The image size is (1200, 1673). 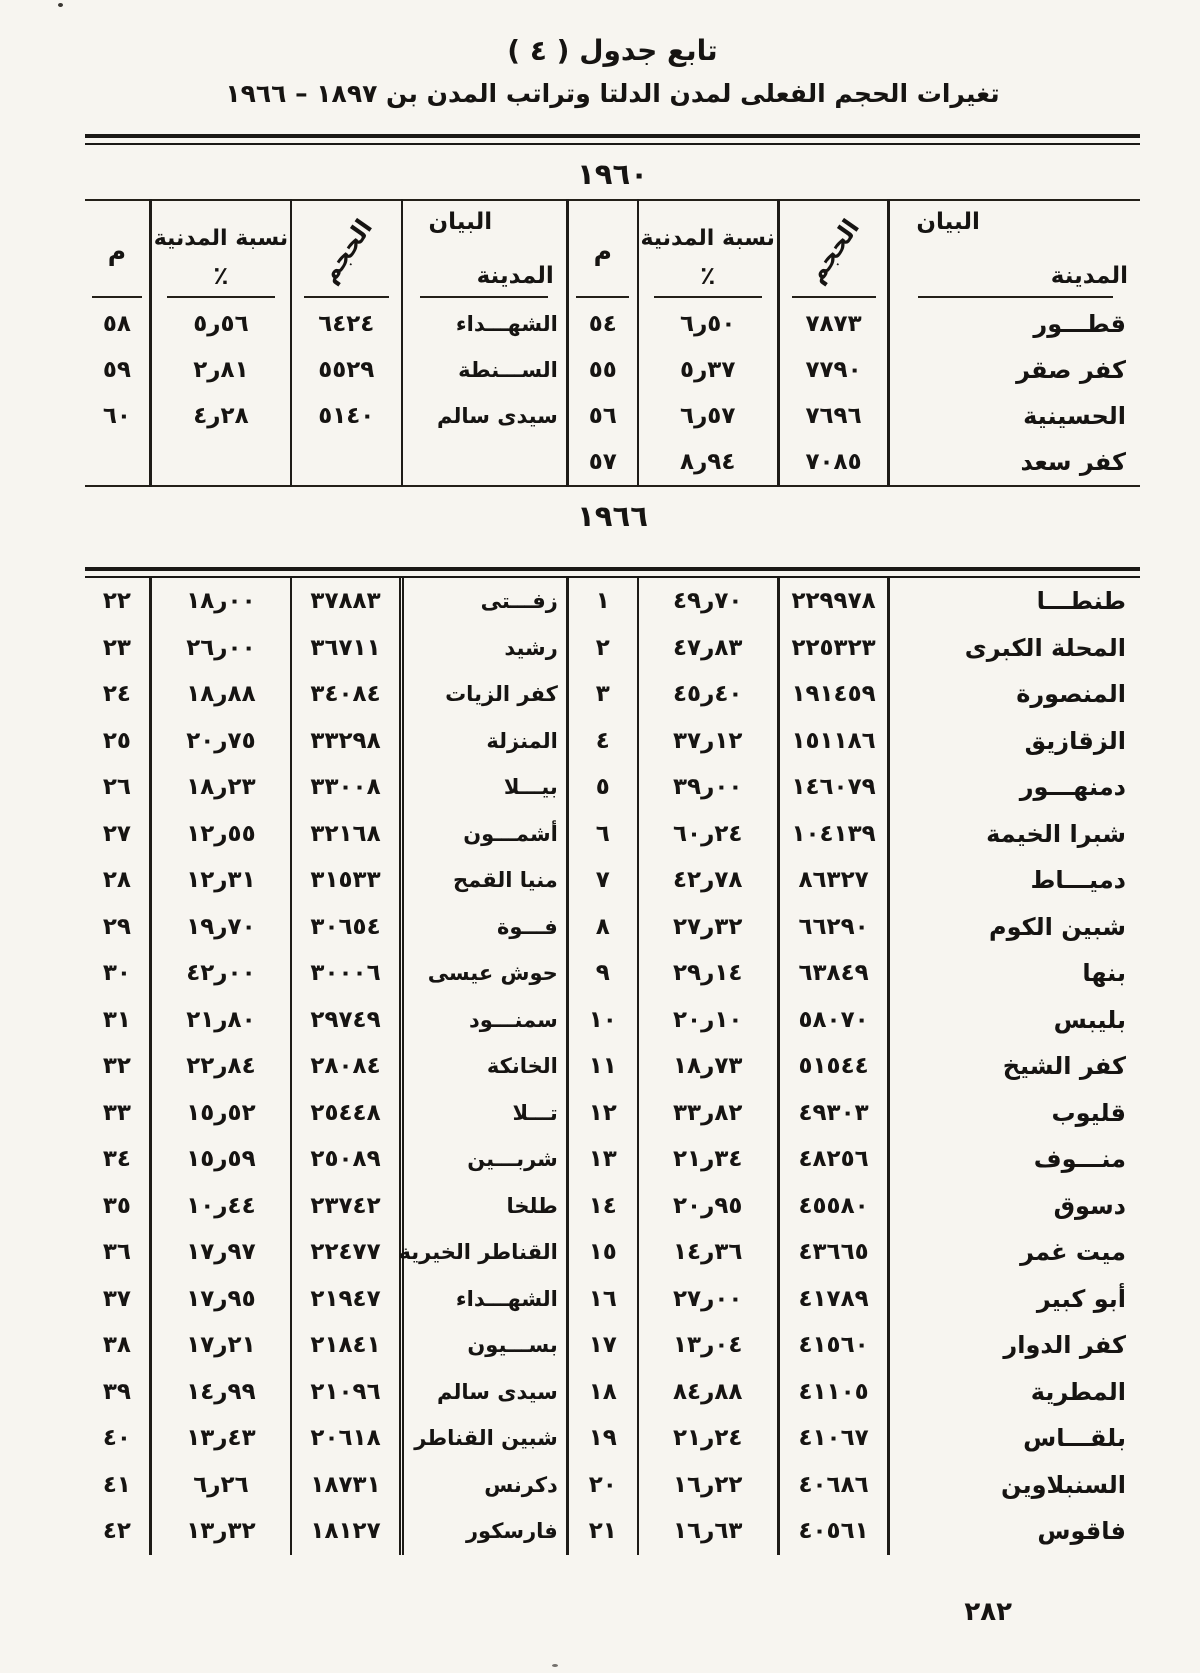 I want to click on city-cell: الزقازيق, so click(x=1013, y=740).